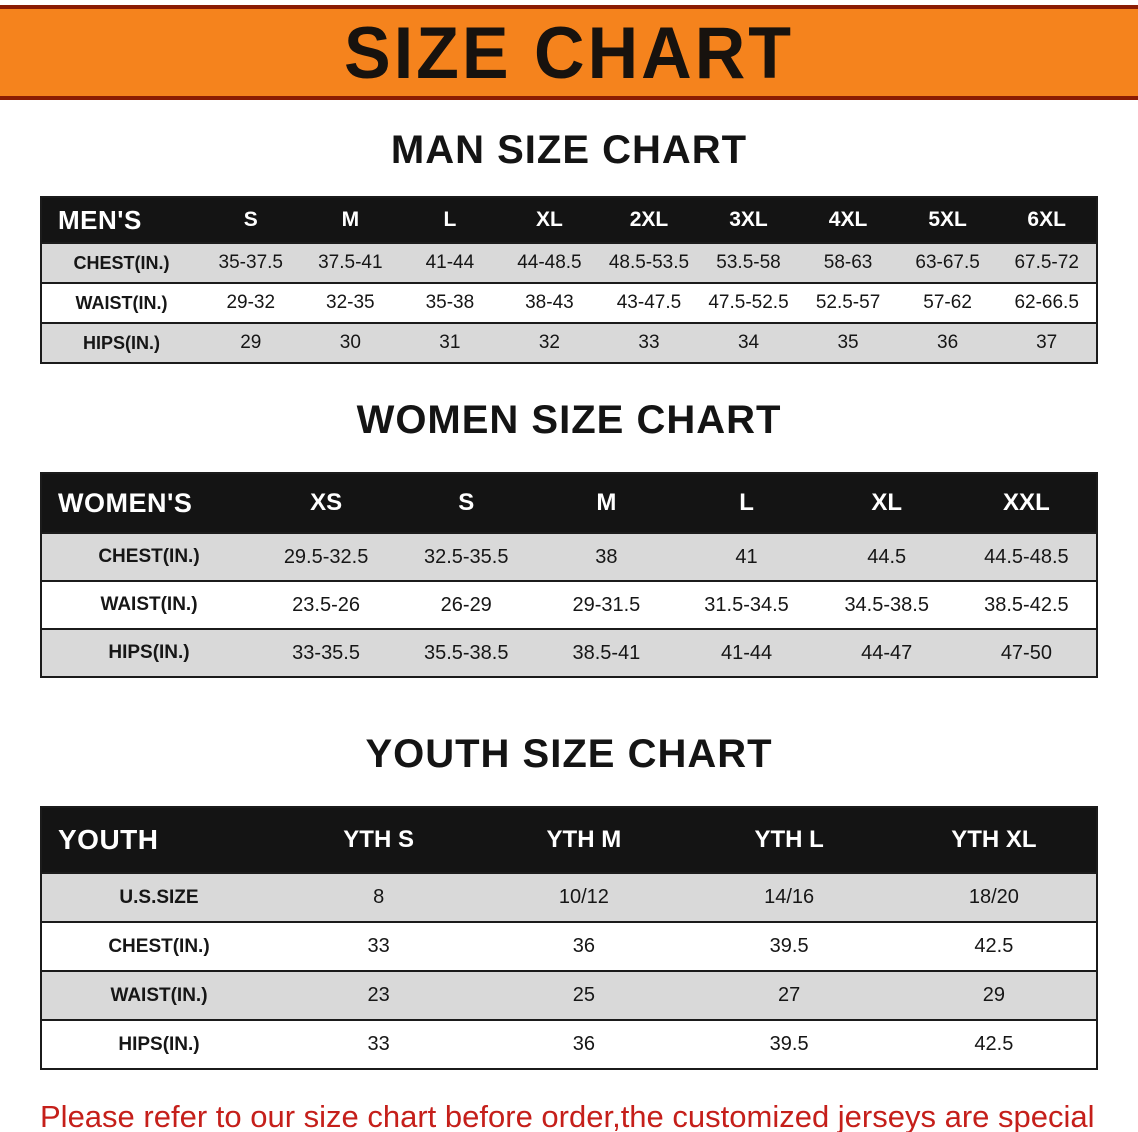  What do you see at coordinates (1026, 604) in the screenshot?
I see `size-cell: 38.5-42.5` at bounding box center [1026, 604].